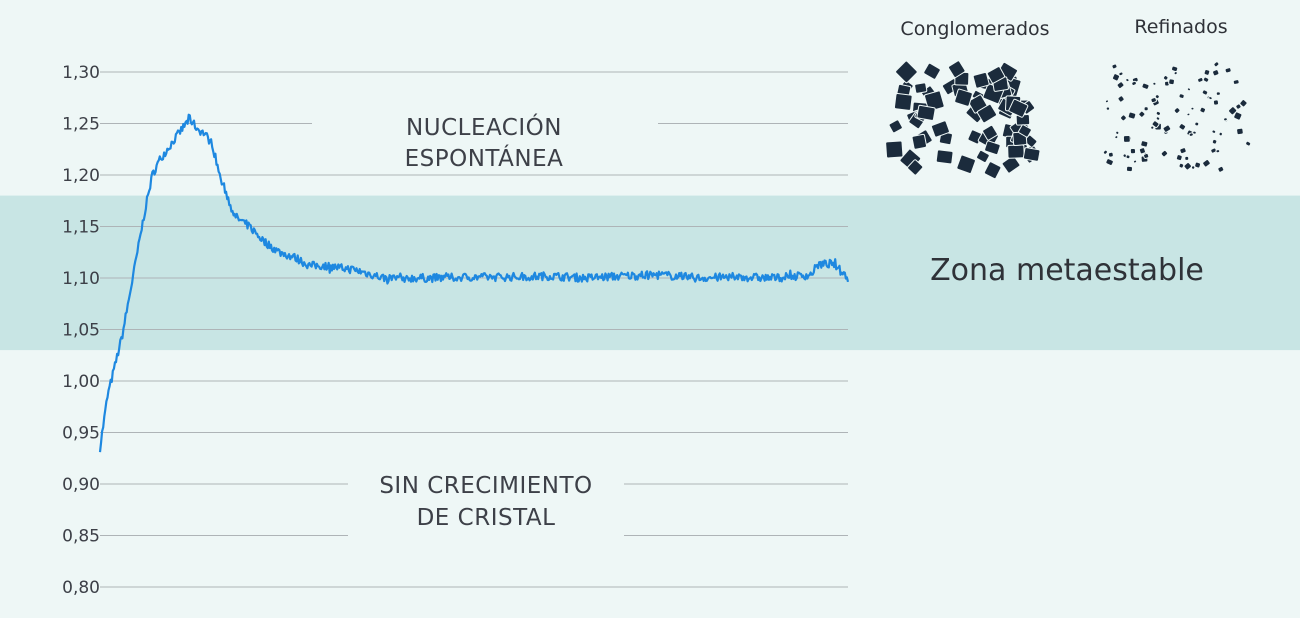 The width and height of the screenshot is (1300, 618). Describe the element at coordinates (81, 588) in the screenshot. I see `y-tick-label: 0,80` at that location.